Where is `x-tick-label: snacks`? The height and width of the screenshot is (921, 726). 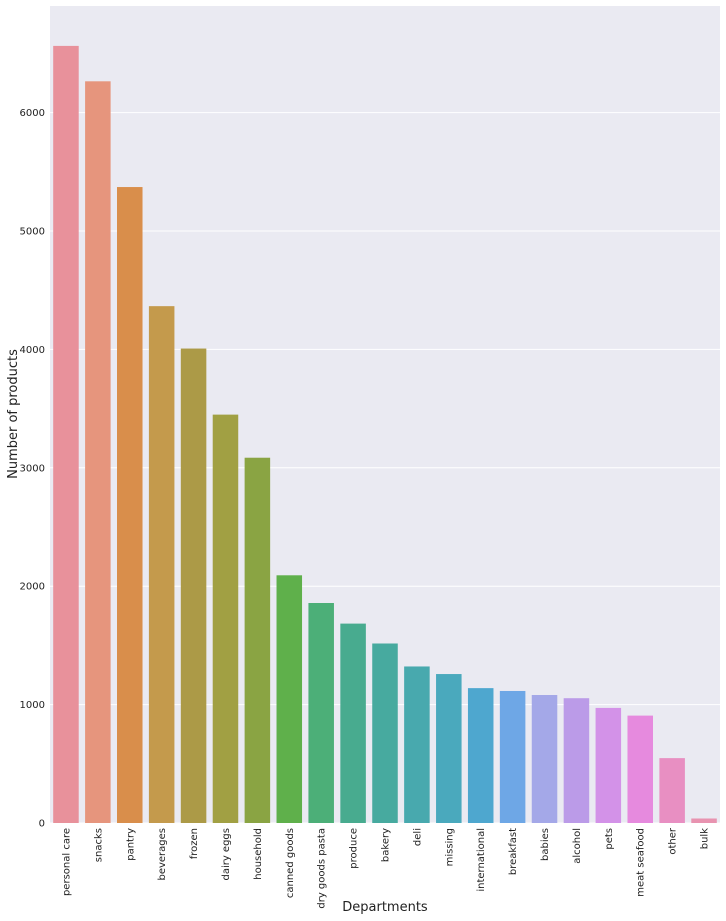
x-tick-label: snacks is located at coordinates (98, 845).